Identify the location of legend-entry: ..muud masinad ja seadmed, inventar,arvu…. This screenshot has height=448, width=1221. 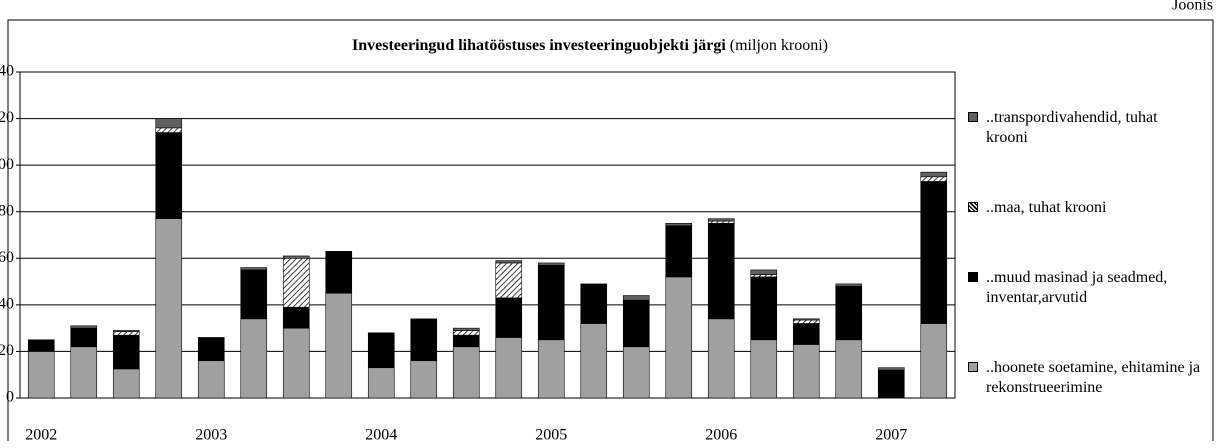
(1085, 288).